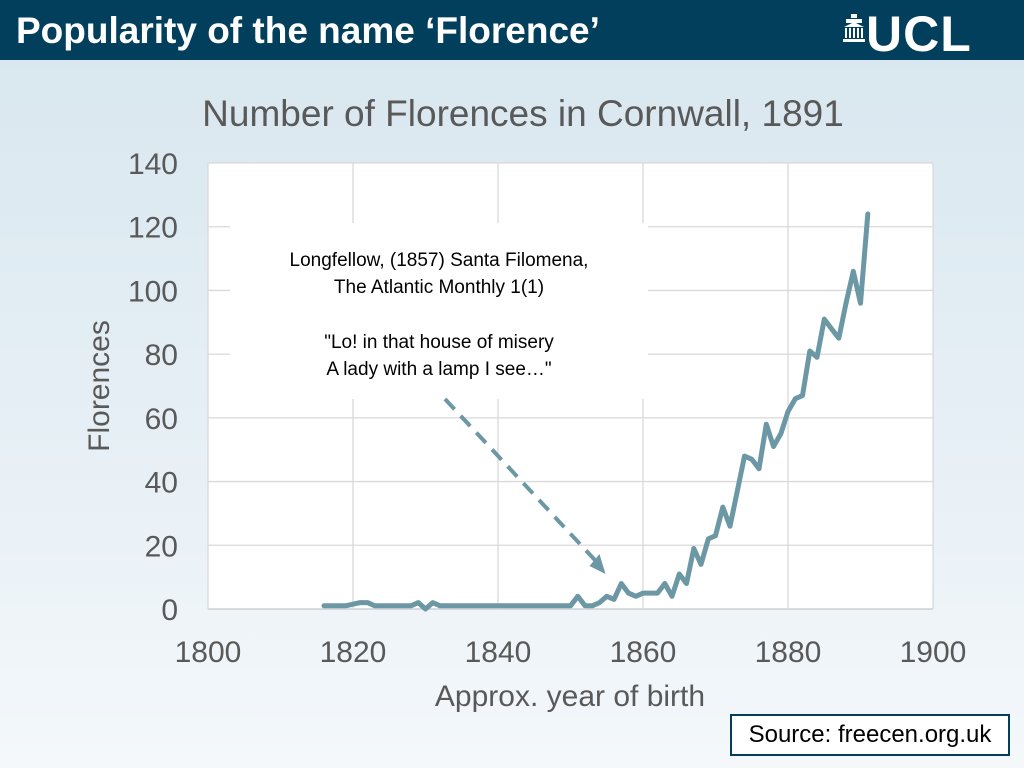  I want to click on x-tick-label: 1900, so click(933, 652).